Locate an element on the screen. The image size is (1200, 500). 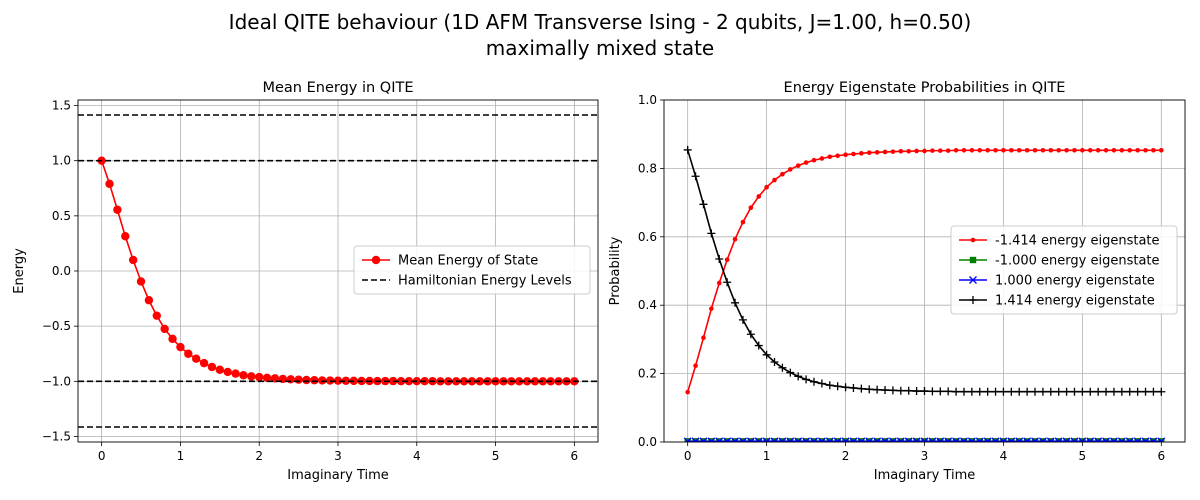
y-axis-label: Probability is located at coordinates (615, 270).